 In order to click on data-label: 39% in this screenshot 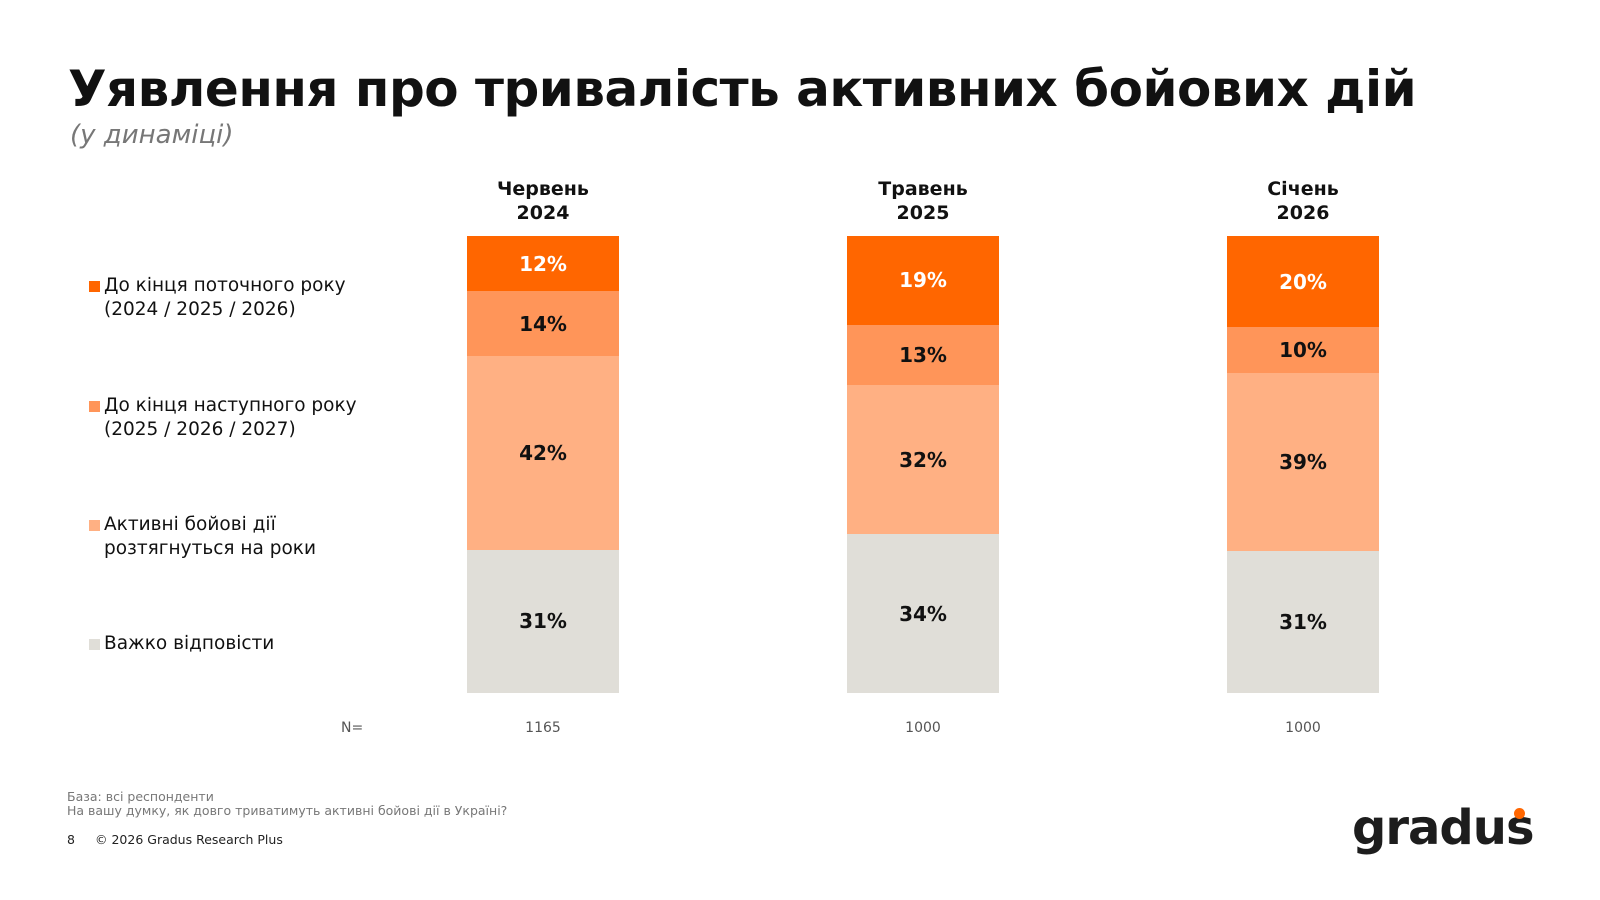, I will do `click(1303, 462)`.